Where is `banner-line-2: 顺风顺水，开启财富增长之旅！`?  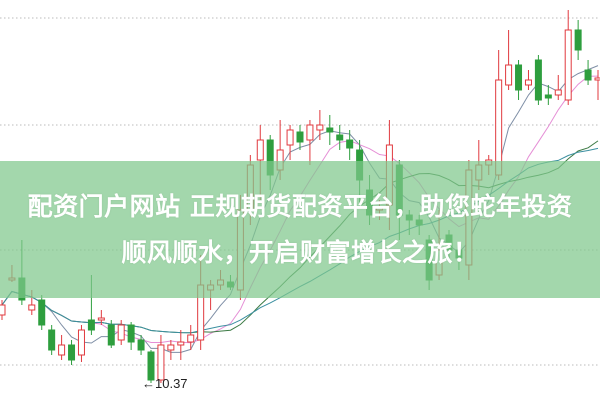
banner-line-2: 顺风顺水，开启财富增长之旅！ is located at coordinates (300, 252).